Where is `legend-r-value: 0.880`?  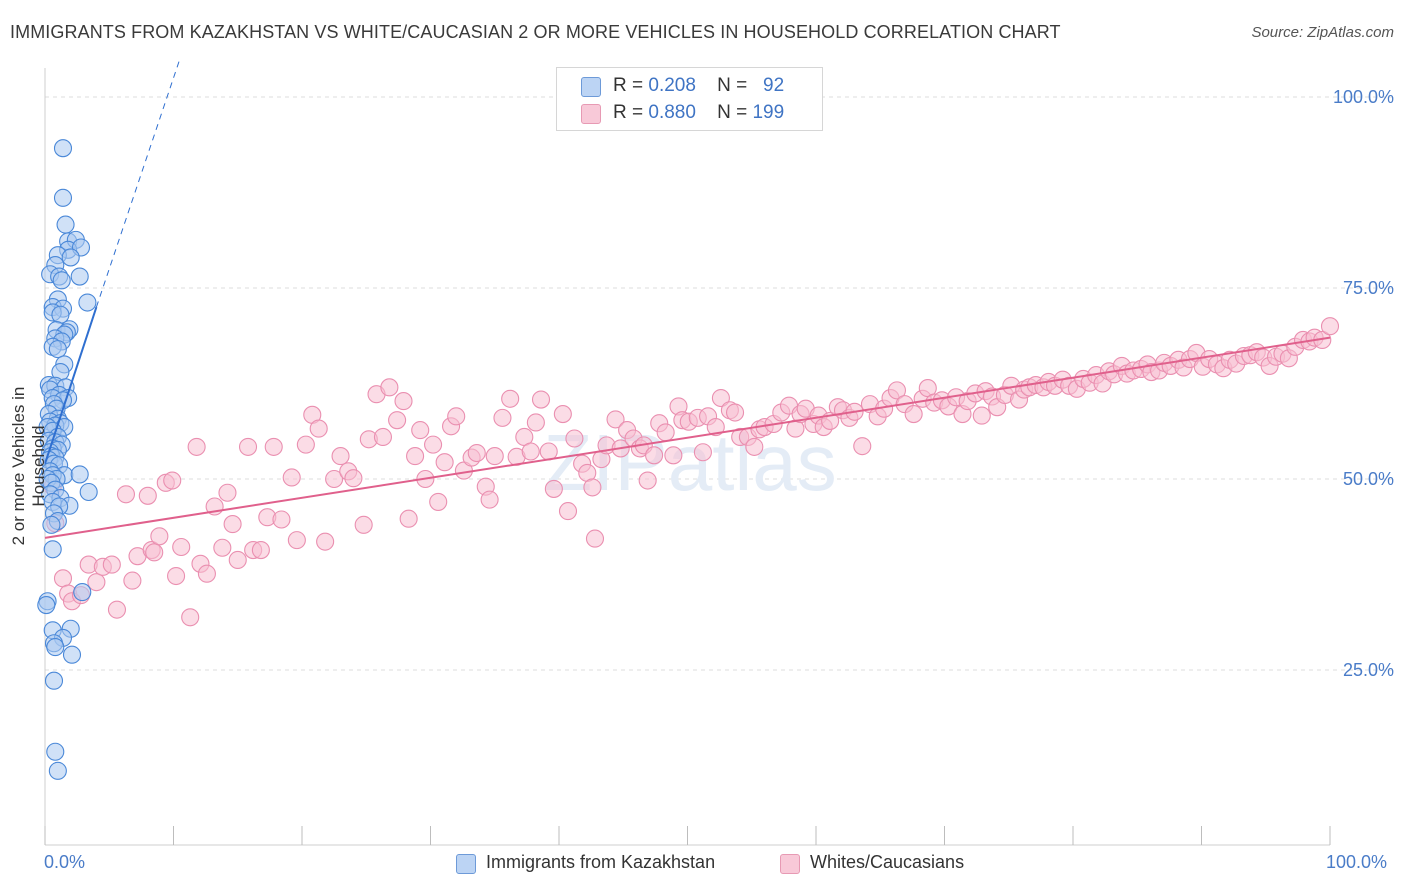 legend-r-value: 0.880 is located at coordinates (672, 112).